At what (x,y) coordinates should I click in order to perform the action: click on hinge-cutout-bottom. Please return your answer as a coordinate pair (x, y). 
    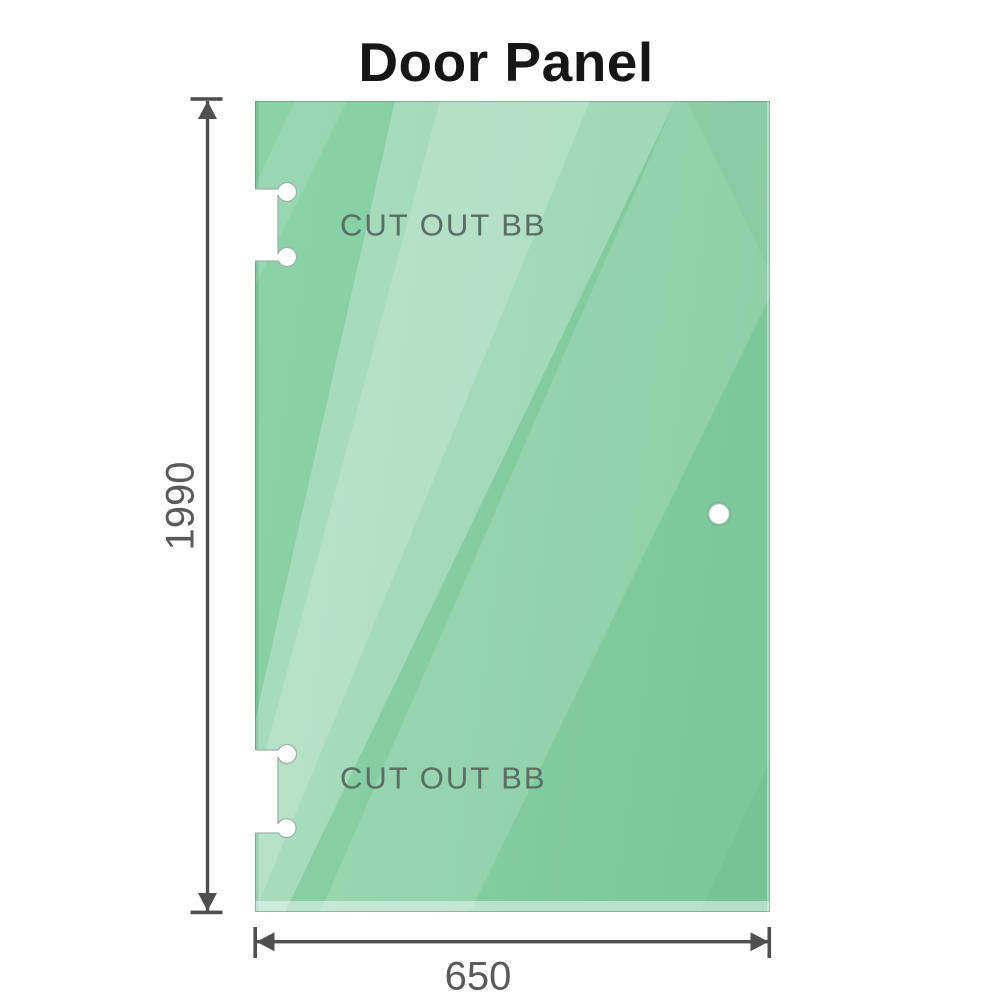
    Looking at the image, I should click on (276, 791).